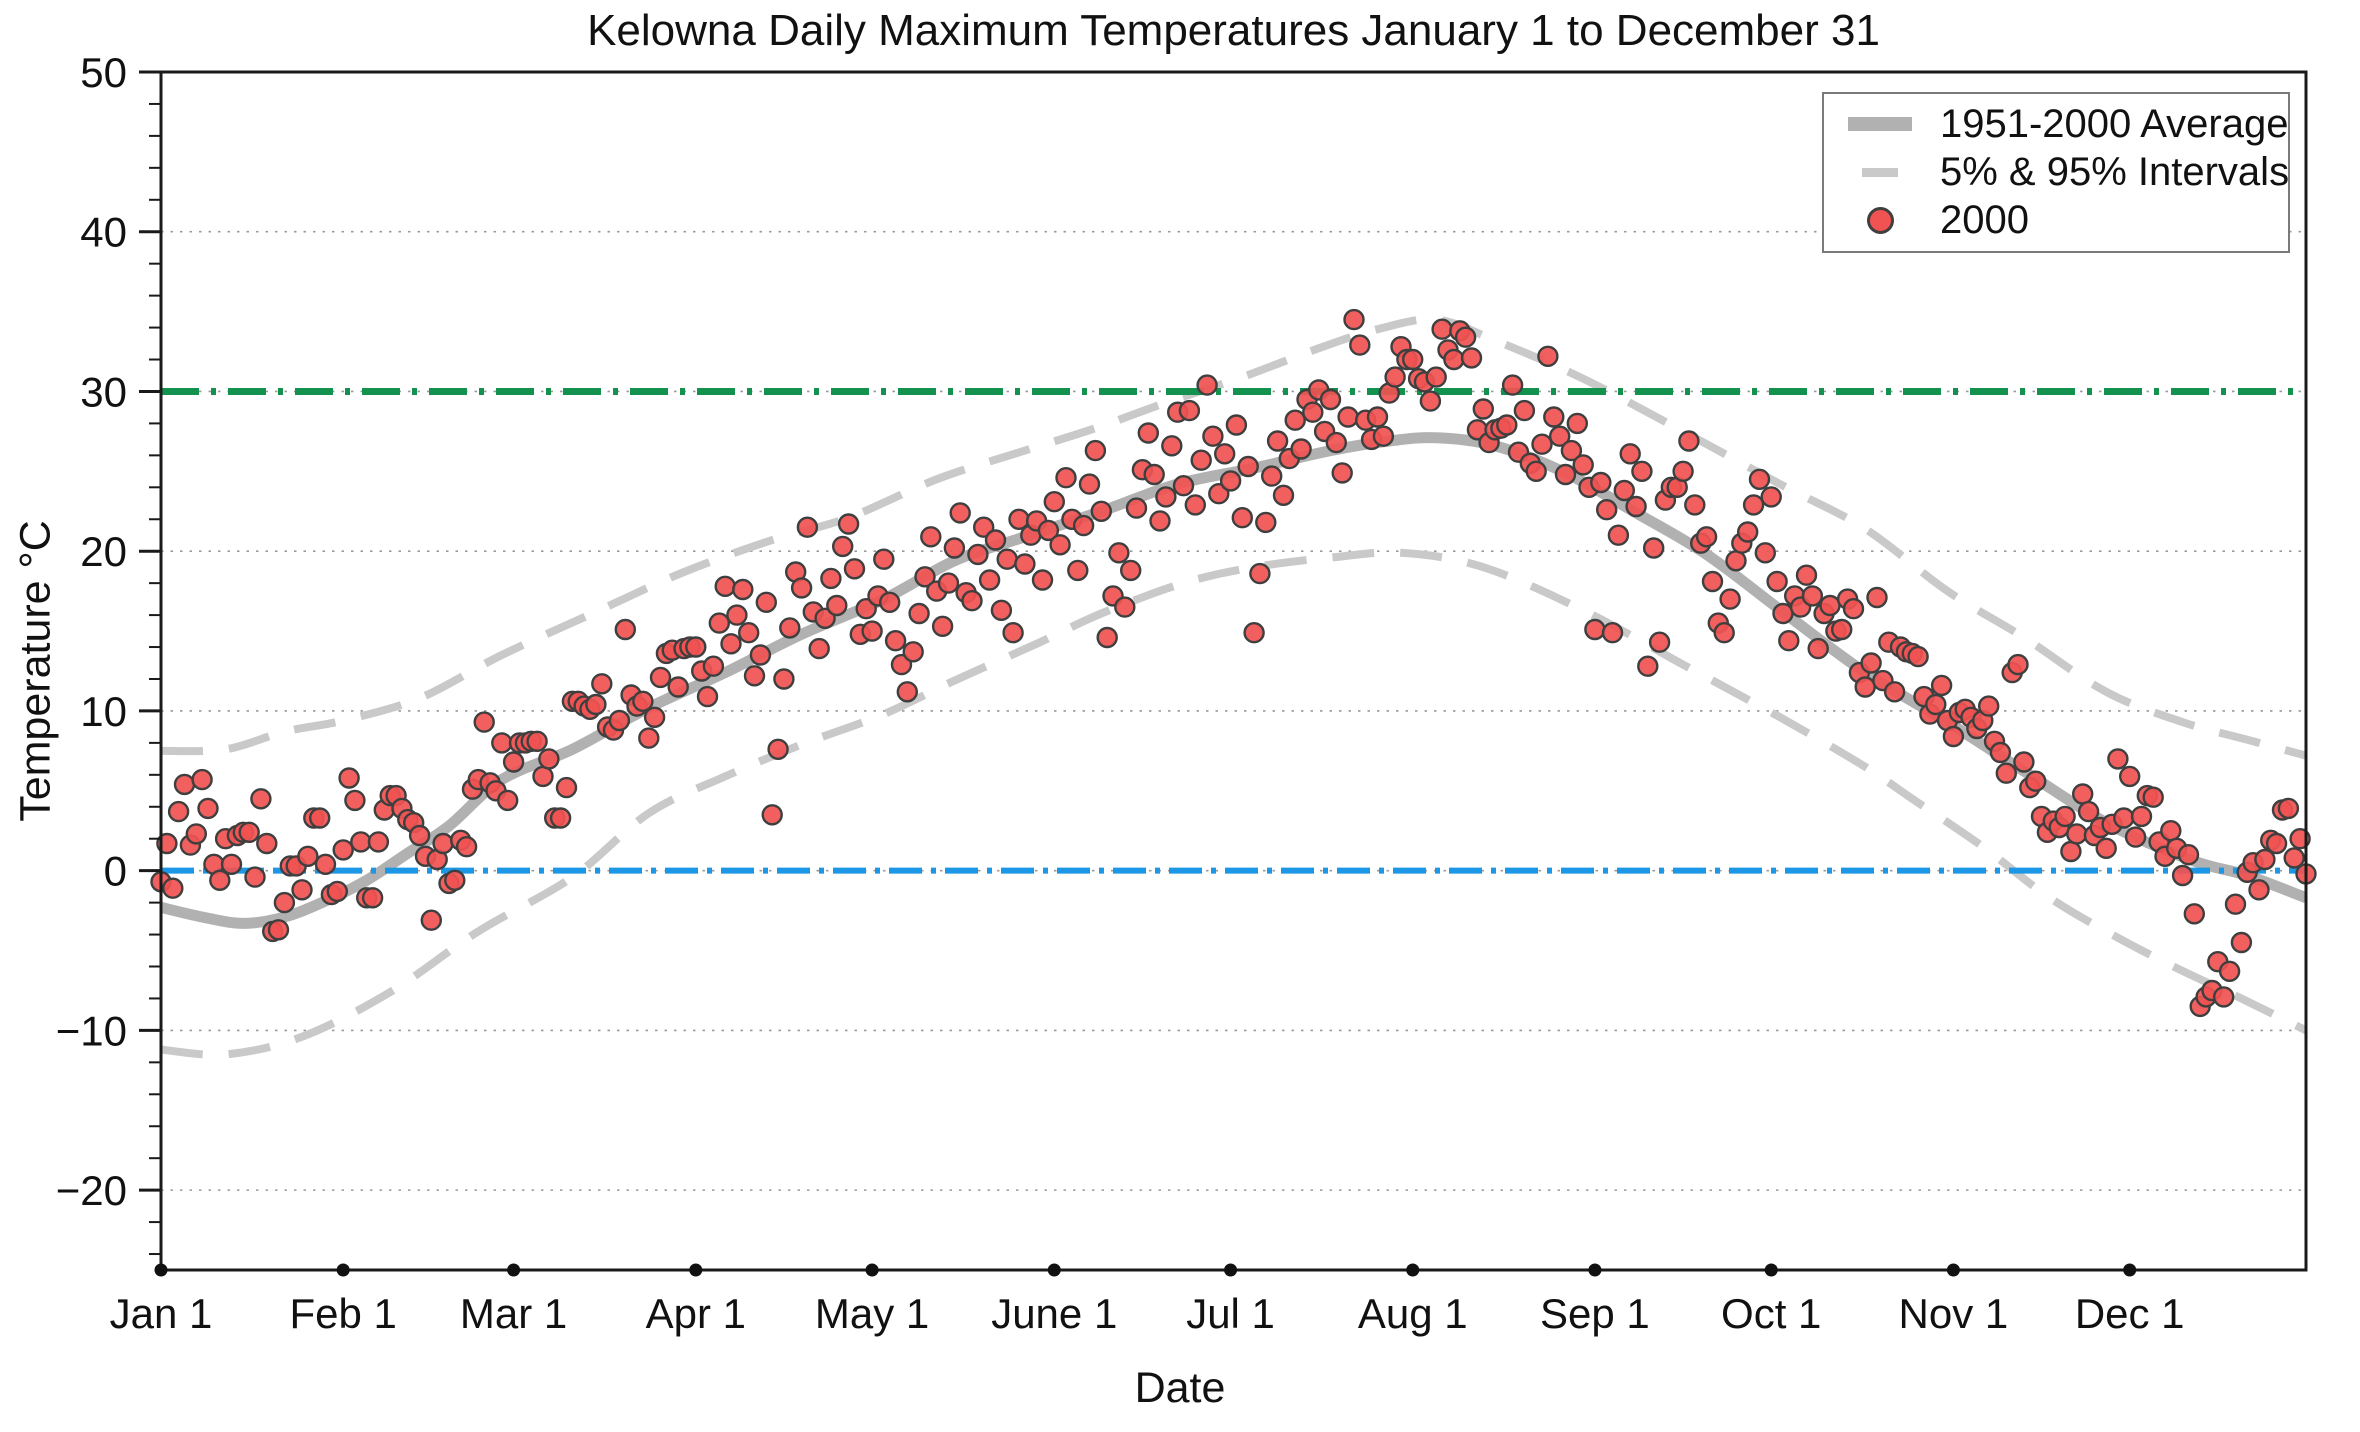 The height and width of the screenshot is (1432, 2360). I want to click on x-tick-label: Dec 1, so click(2130, 1313).